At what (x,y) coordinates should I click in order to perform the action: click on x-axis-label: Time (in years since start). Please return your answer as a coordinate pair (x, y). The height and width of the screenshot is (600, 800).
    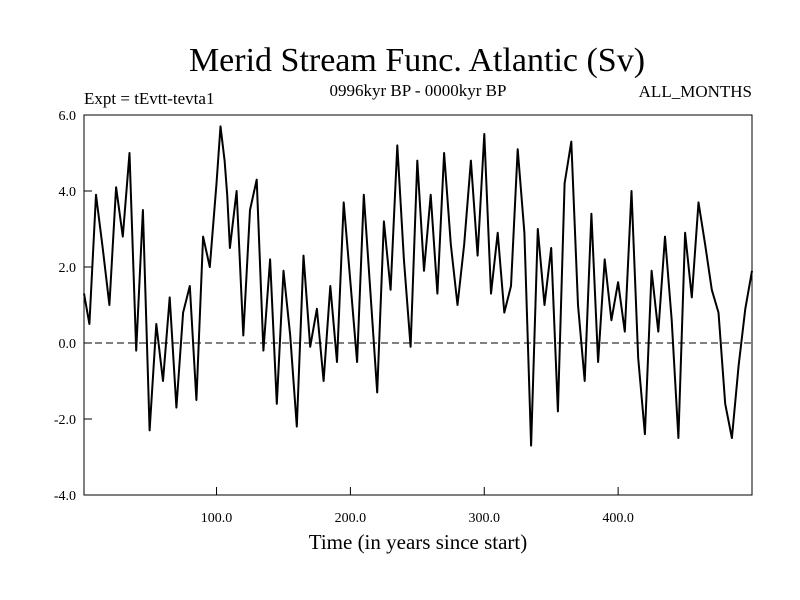
    Looking at the image, I should click on (418, 542).